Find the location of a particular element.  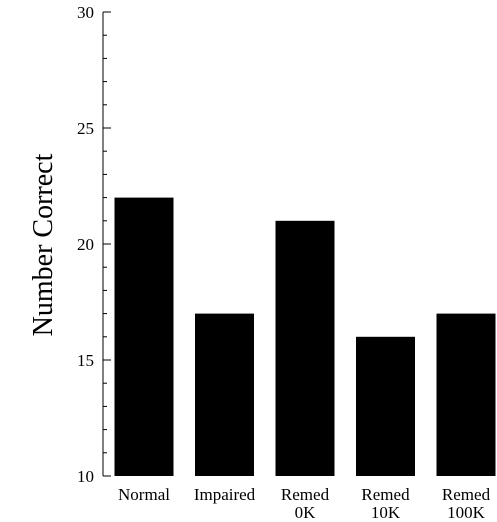

y-tick-label: 20 is located at coordinates (85, 244).